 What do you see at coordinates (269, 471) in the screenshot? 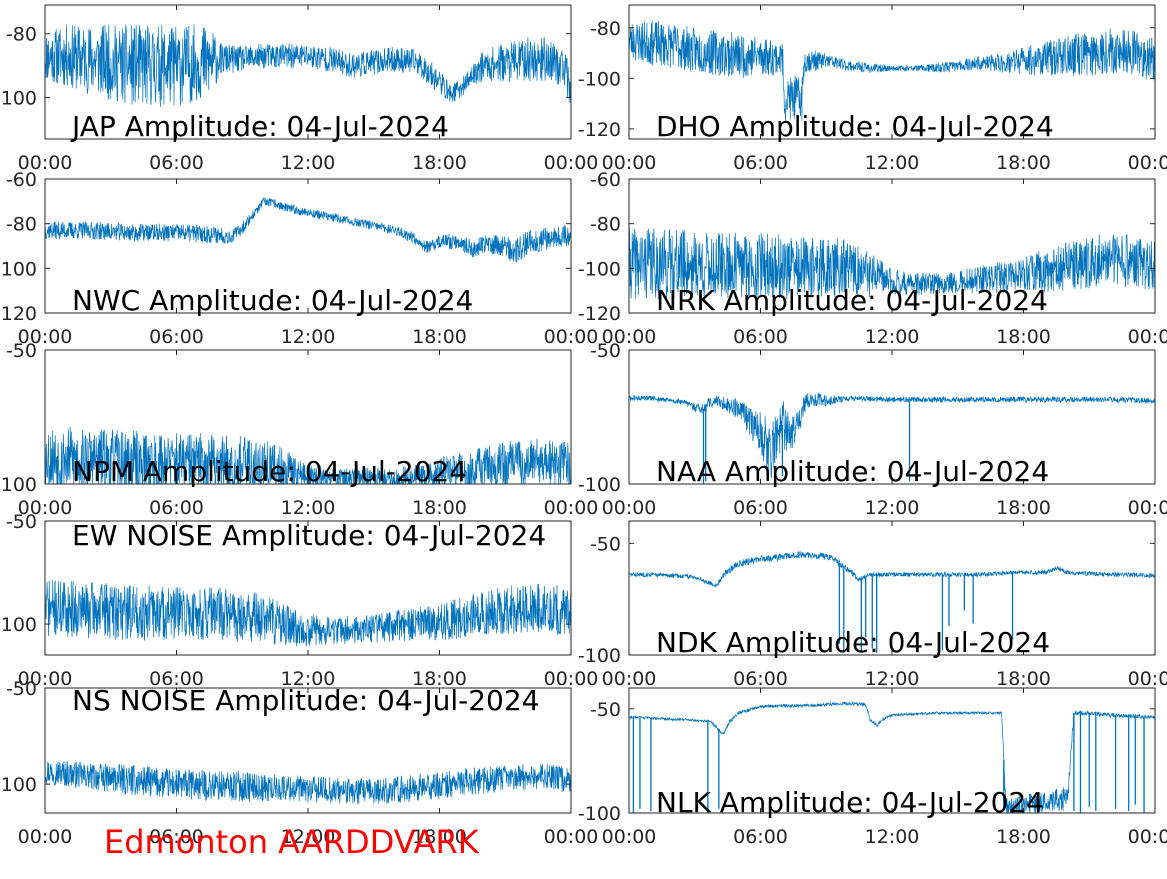
I see `chart-title: NPM Amplitude: 04-Jul-2024` at bounding box center [269, 471].